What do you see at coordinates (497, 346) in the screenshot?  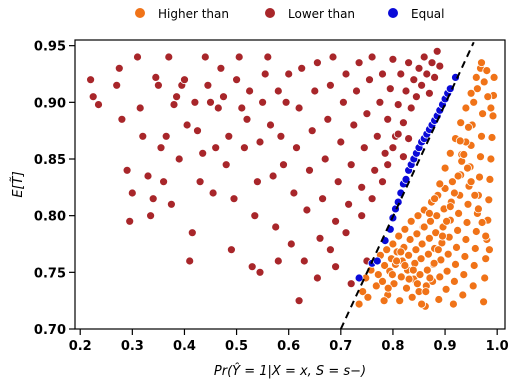 I see `x-tick-label: 1.0` at bounding box center [497, 346].